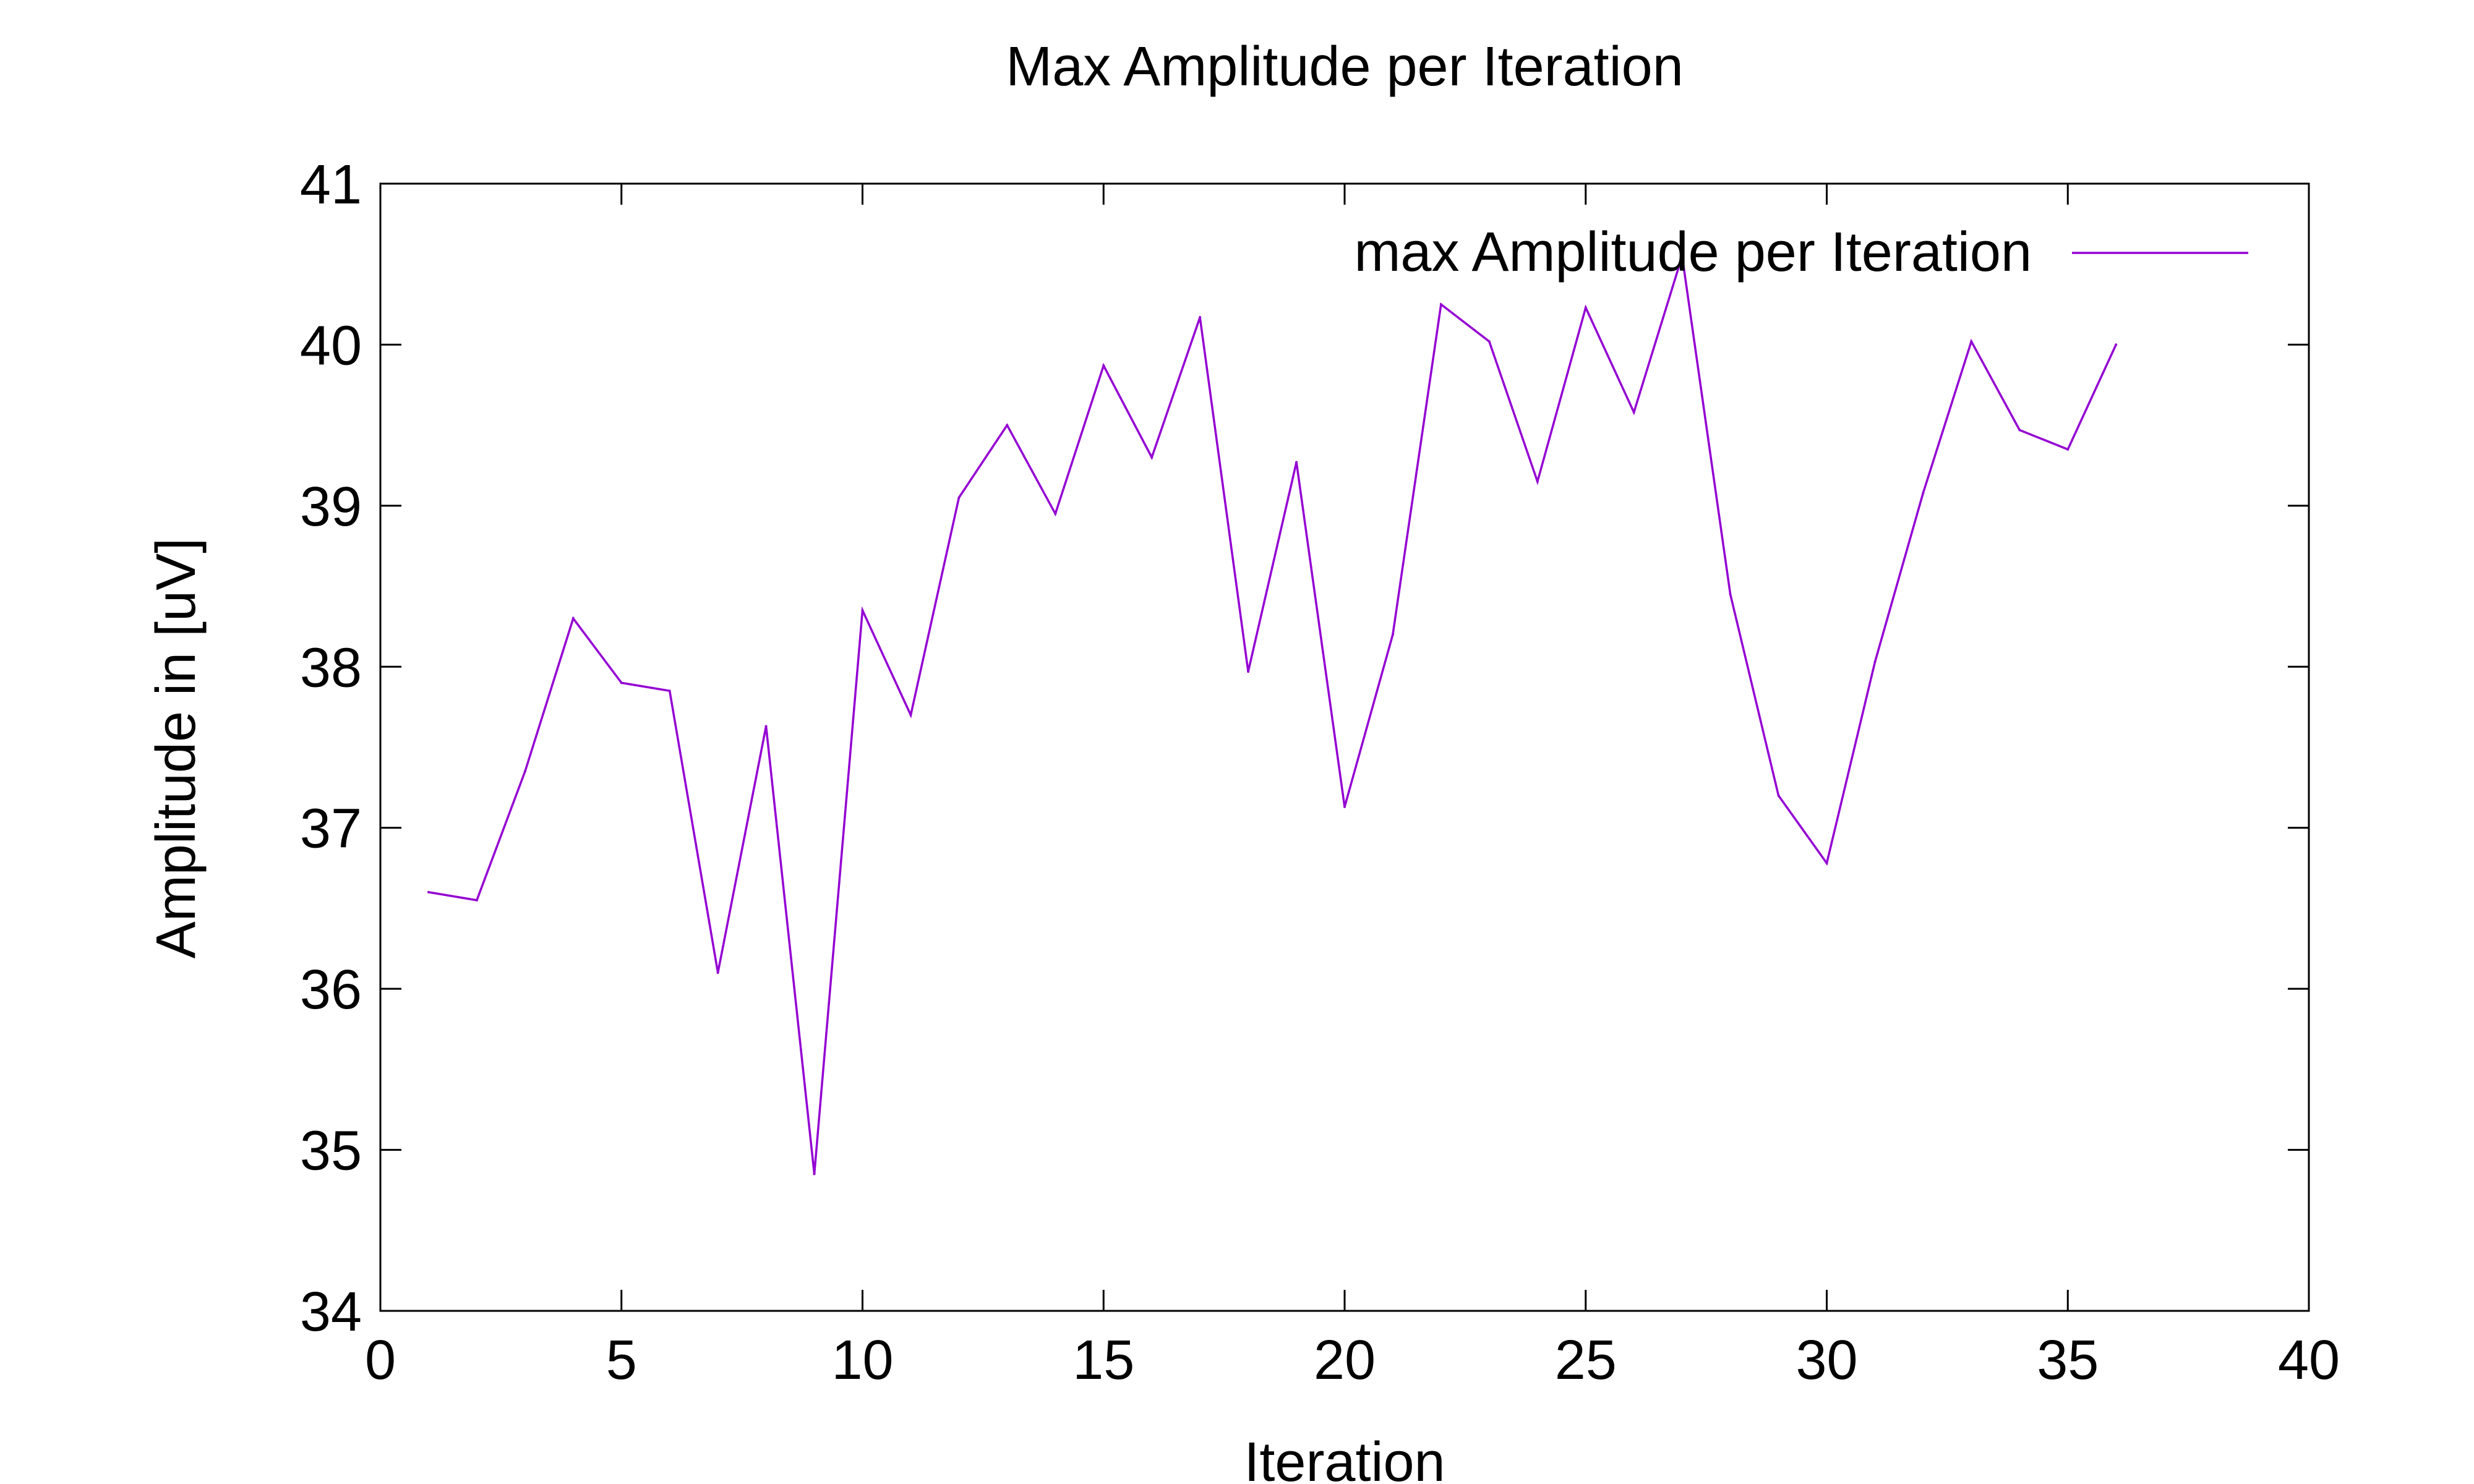 The height and width of the screenshot is (1484, 2474). I want to click on y-tick-label: 37, so click(331, 829).